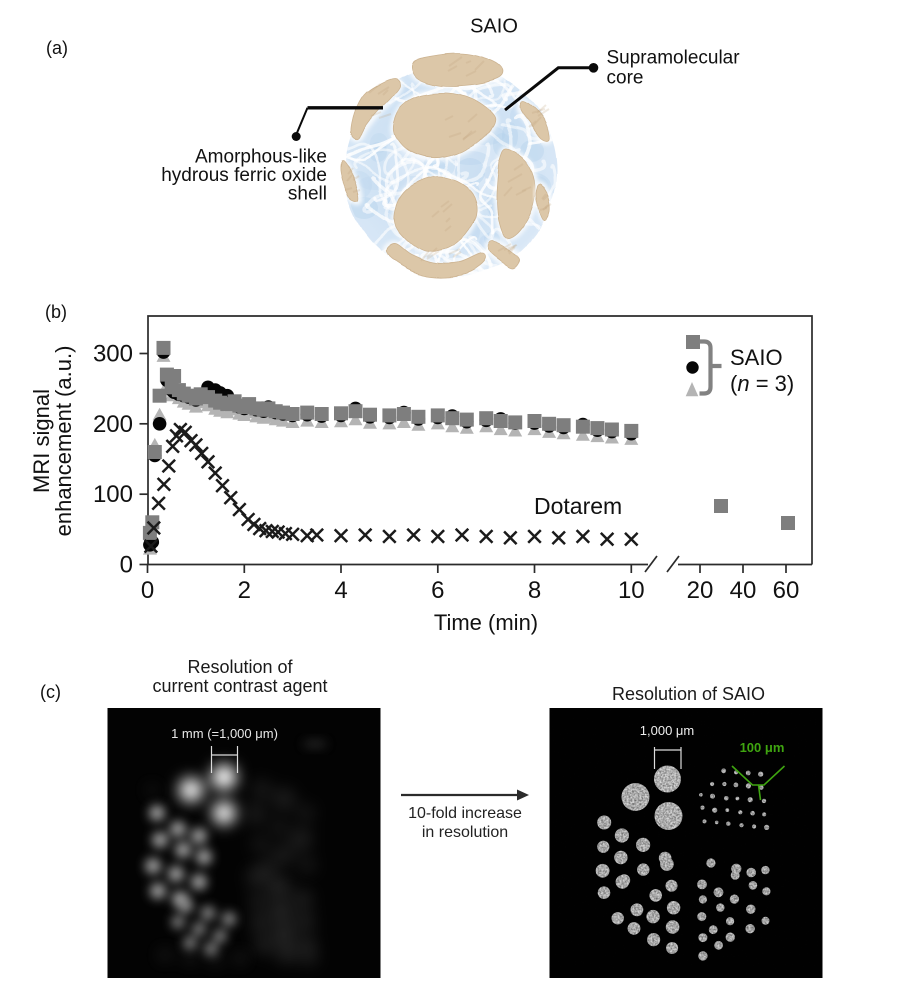 The width and height of the screenshot is (900, 996). I want to click on svg-text: current contrast agent, so click(239, 686).